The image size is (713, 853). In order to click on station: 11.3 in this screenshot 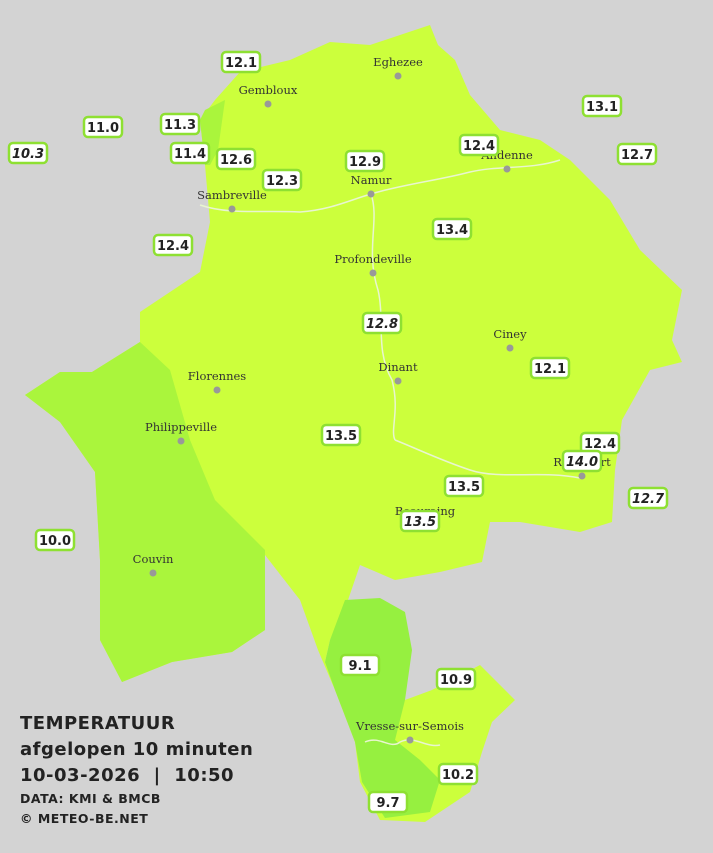, I will do `click(180, 124)`.